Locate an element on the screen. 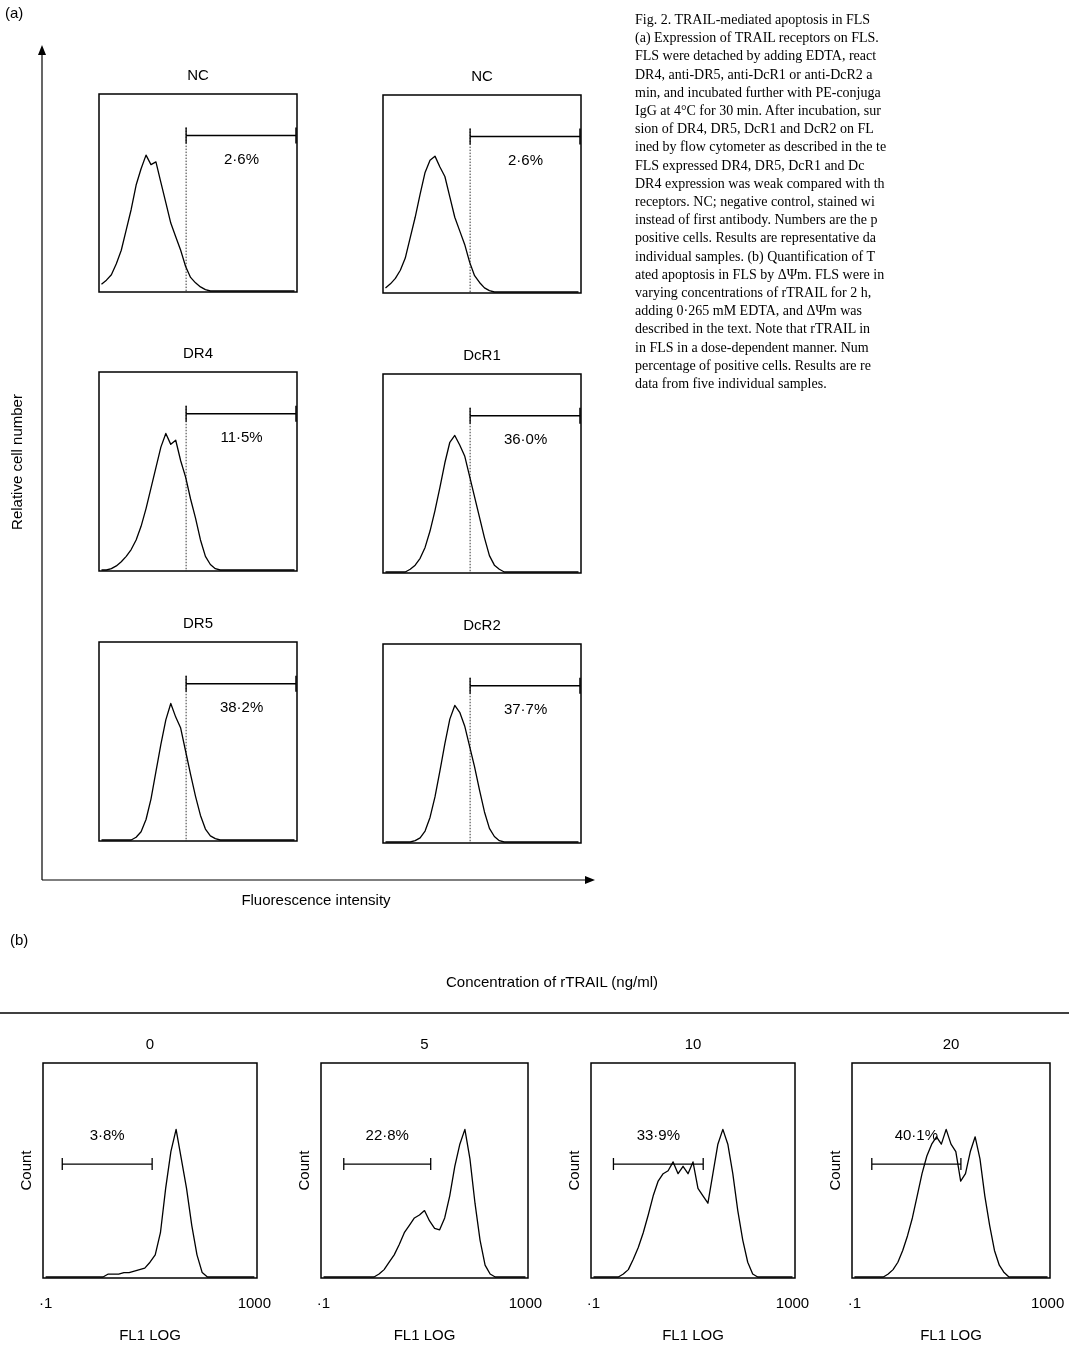  chart-title: 10 is located at coordinates (693, 1043).